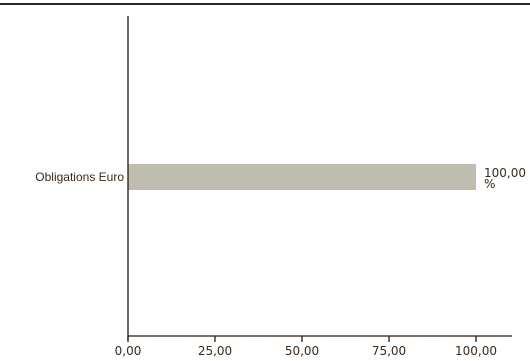 This screenshot has height=361, width=530. I want to click on category-label: Obligations Euro, so click(79, 177).